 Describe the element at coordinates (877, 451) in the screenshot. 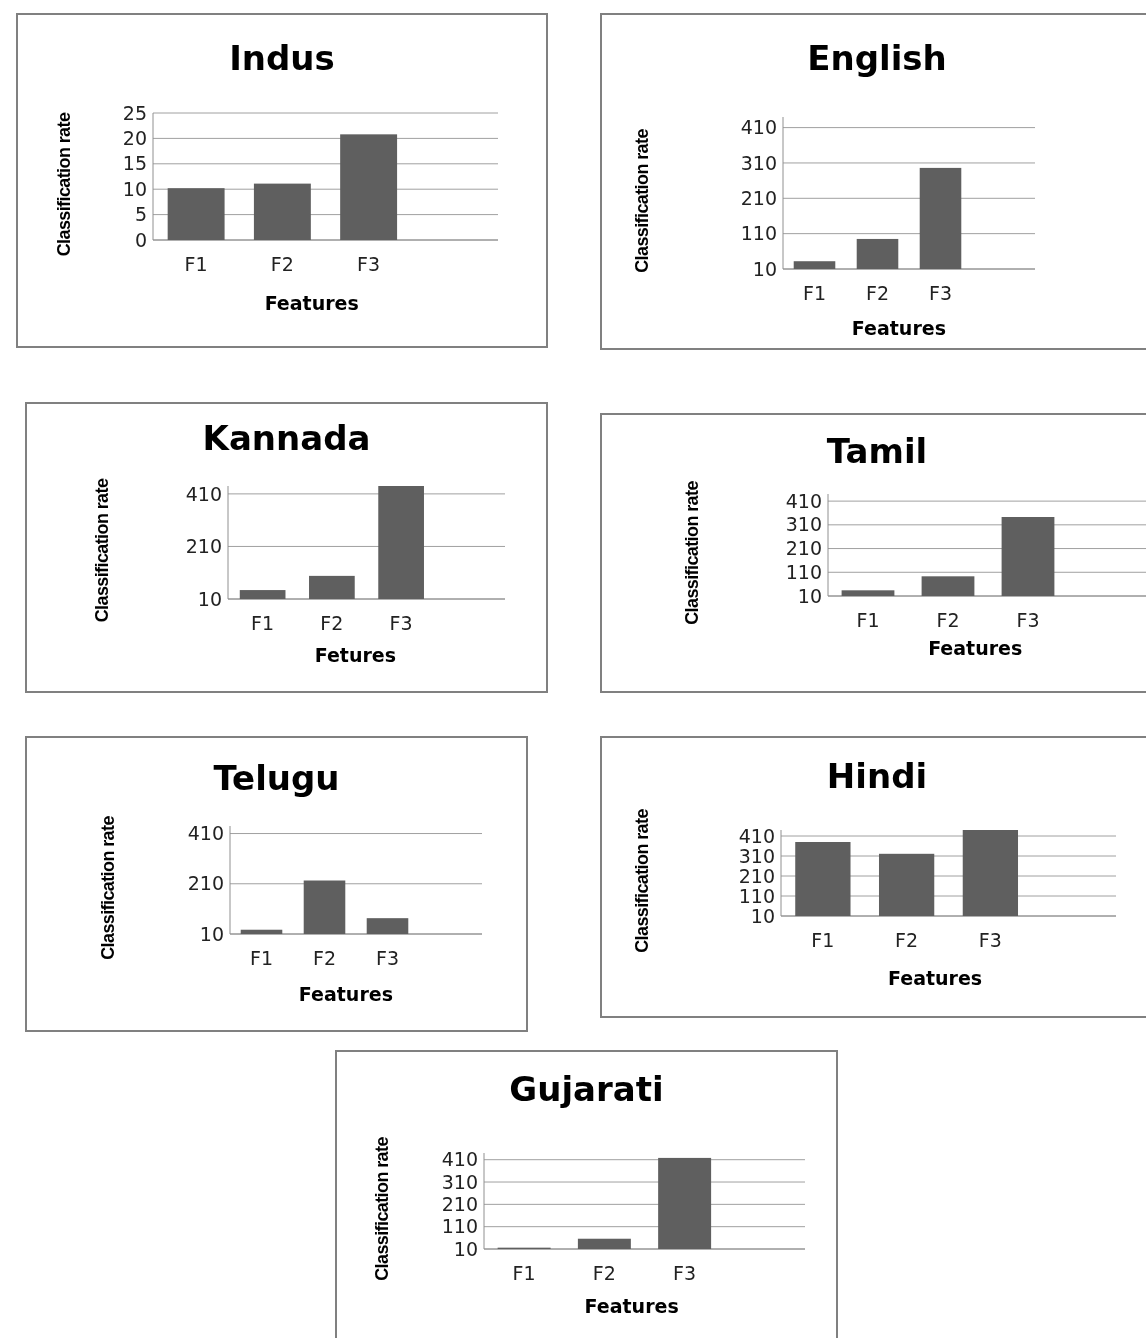

I see `chart-title: Tamil` at that location.